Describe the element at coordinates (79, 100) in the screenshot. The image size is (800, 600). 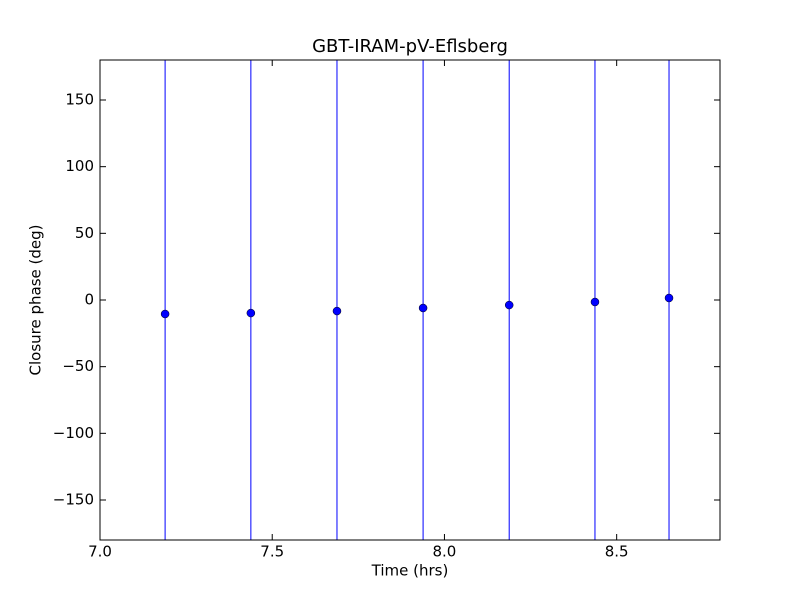
I see `y-tick-label: 150` at that location.